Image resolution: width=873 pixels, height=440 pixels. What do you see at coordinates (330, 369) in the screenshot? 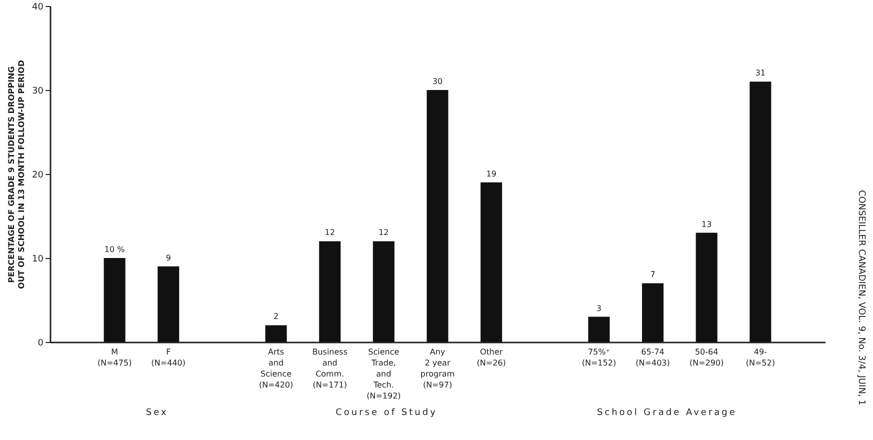
I see `x-tick-label: Business and Comm. (N=171)` at bounding box center [330, 369].